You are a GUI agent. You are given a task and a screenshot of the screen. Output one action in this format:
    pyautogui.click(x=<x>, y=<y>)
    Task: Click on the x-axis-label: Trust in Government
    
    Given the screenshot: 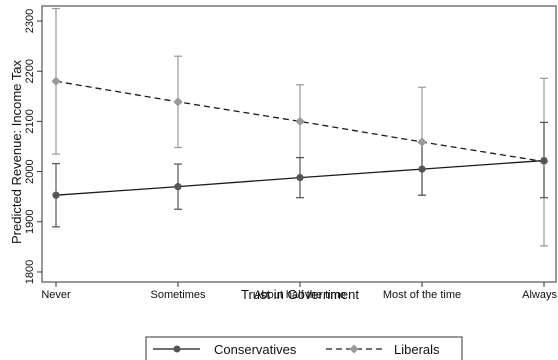 What is the action you would take?
    pyautogui.click(x=300, y=294)
    